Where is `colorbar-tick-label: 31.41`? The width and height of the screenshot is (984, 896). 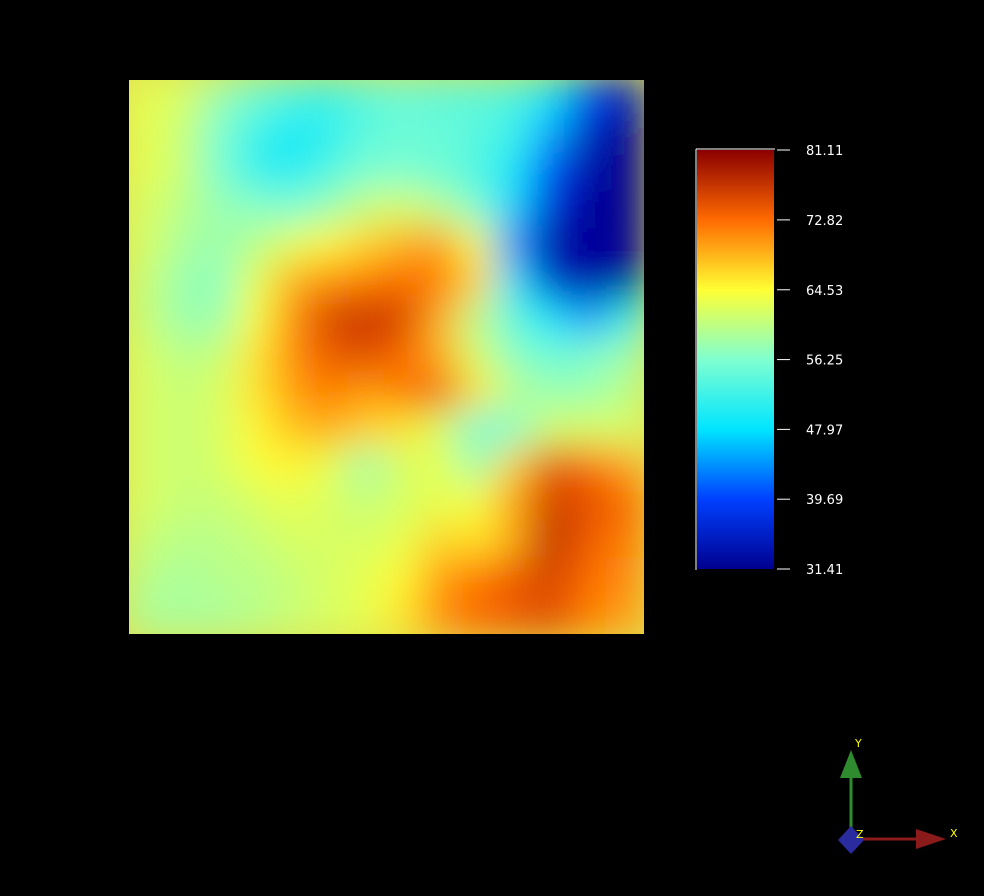
colorbar-tick-label: 31.41 is located at coordinates (824, 570).